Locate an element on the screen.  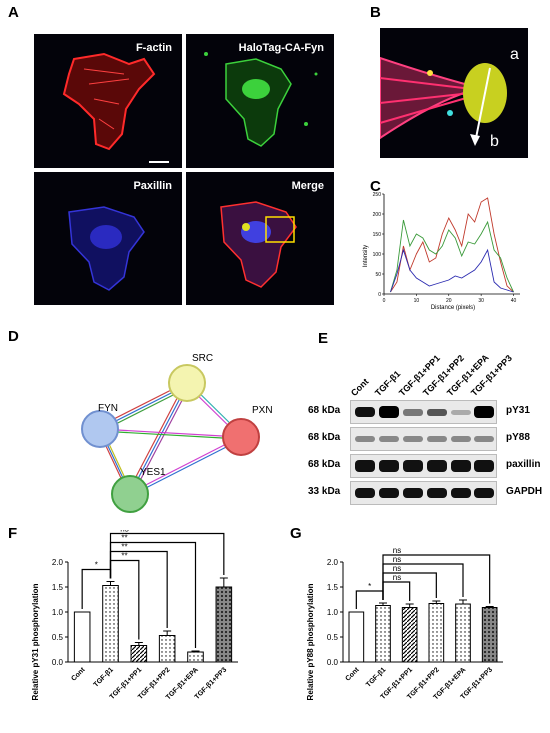
chart-c-ytick-label: 250 is located at coordinates (377, 195).